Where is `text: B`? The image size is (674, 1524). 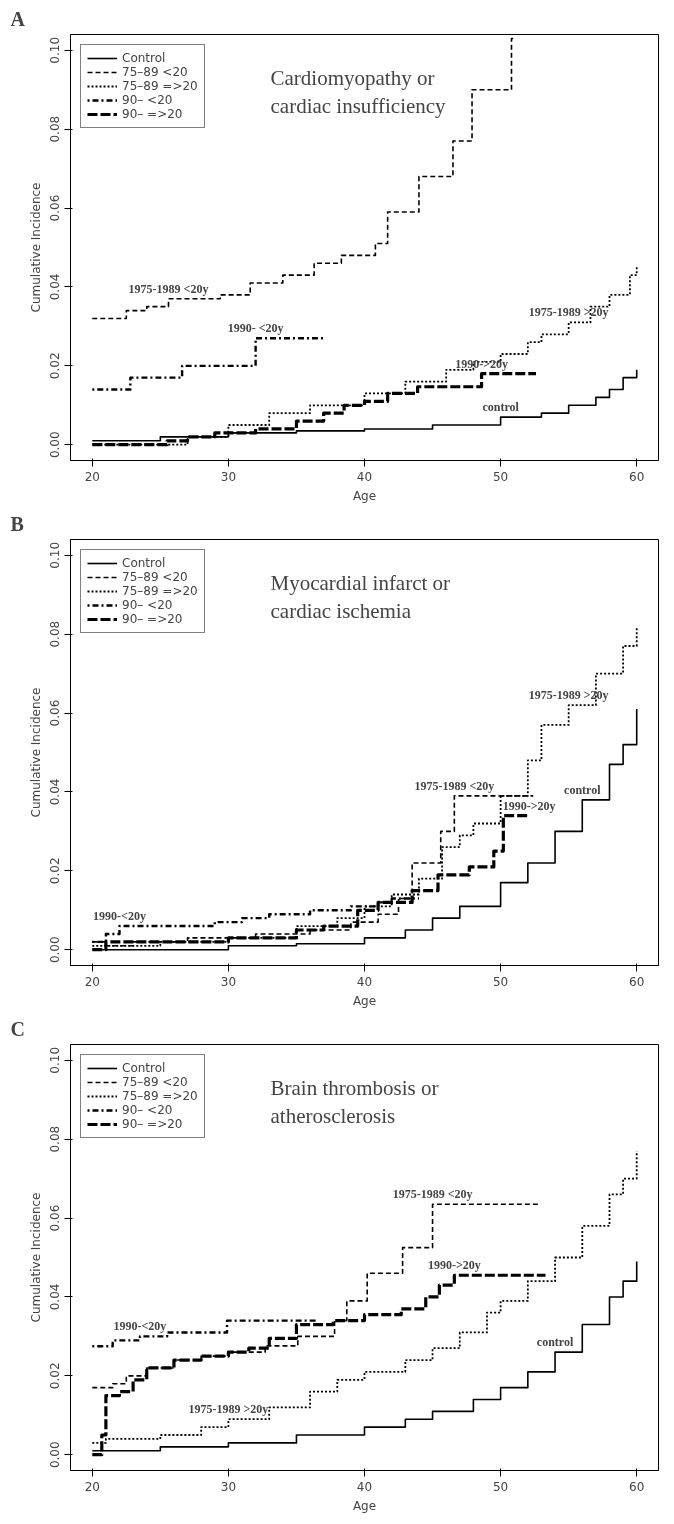
text: B is located at coordinates (17, 523).